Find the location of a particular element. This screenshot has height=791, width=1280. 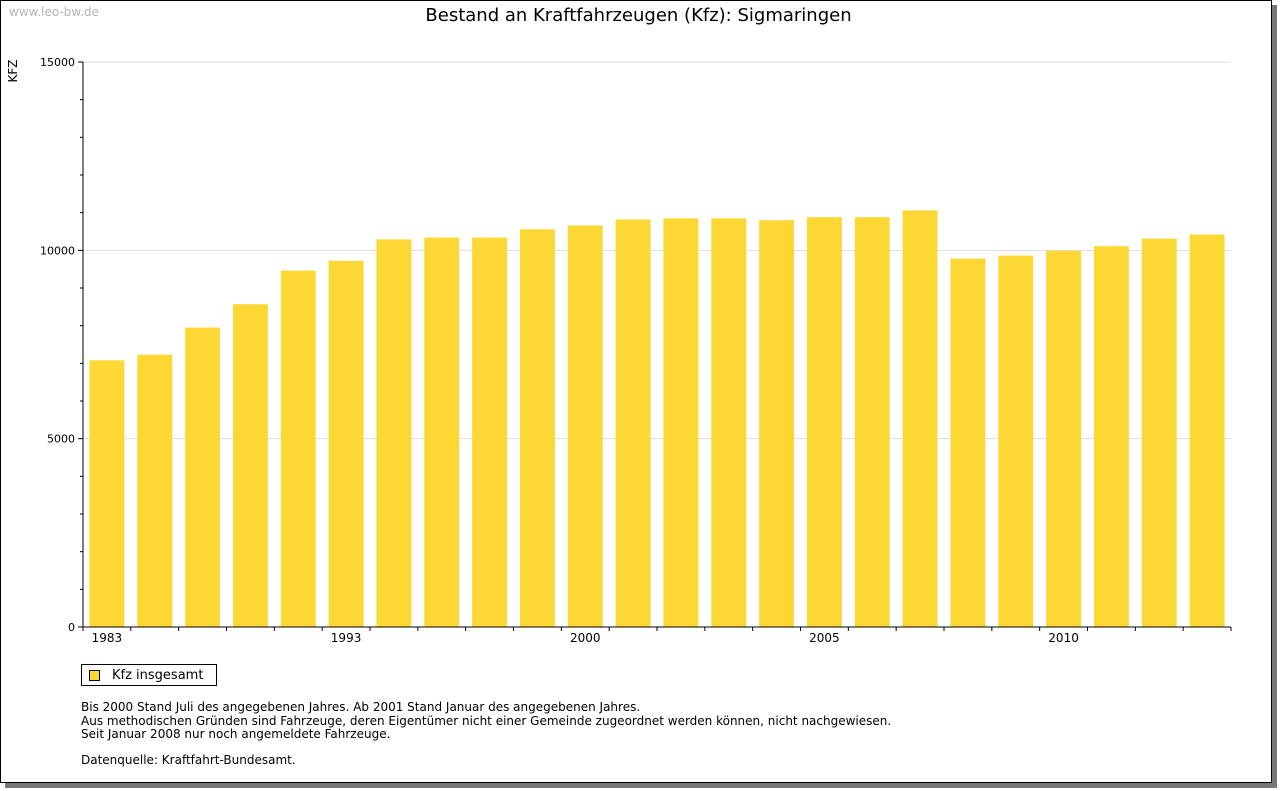

x-tick-label: 2005 is located at coordinates (824, 638).